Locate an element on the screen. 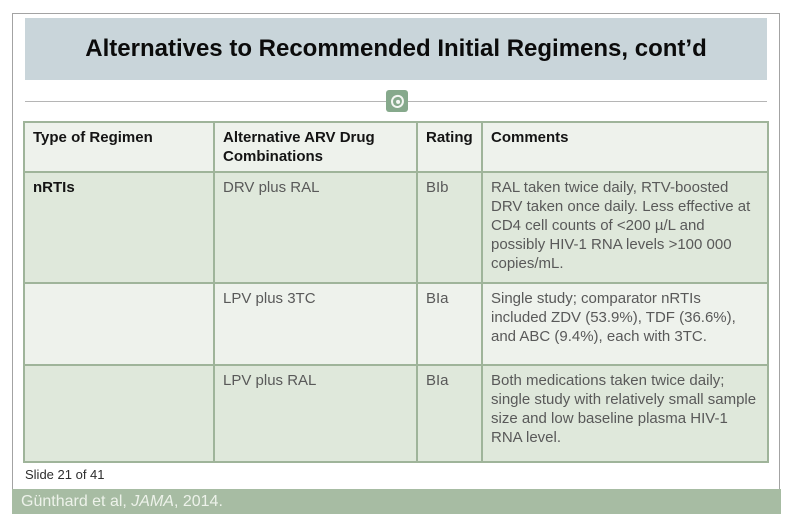  citation-suffix: , 2014. is located at coordinates (198, 501).